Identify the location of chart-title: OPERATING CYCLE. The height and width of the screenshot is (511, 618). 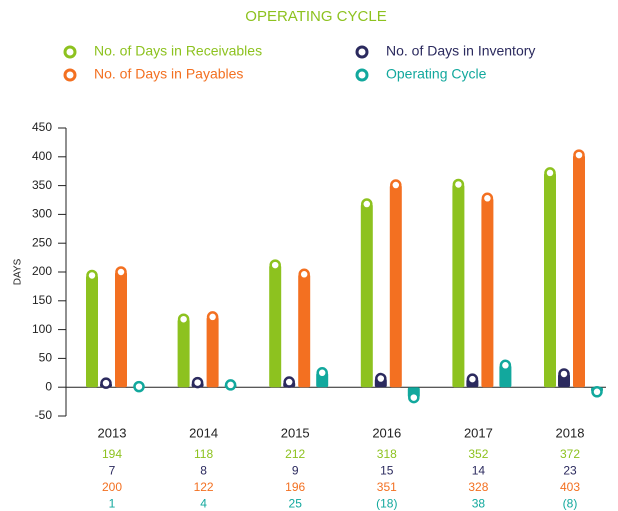
(315, 16).